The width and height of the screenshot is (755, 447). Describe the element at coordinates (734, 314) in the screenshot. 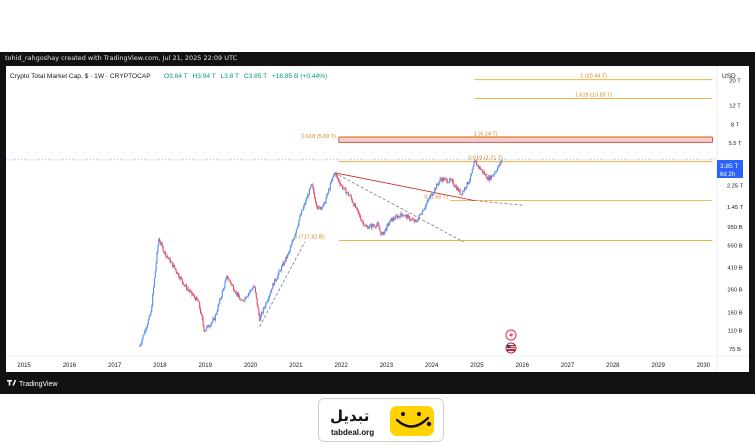

I see `y-tick-label: 160 B` at that location.